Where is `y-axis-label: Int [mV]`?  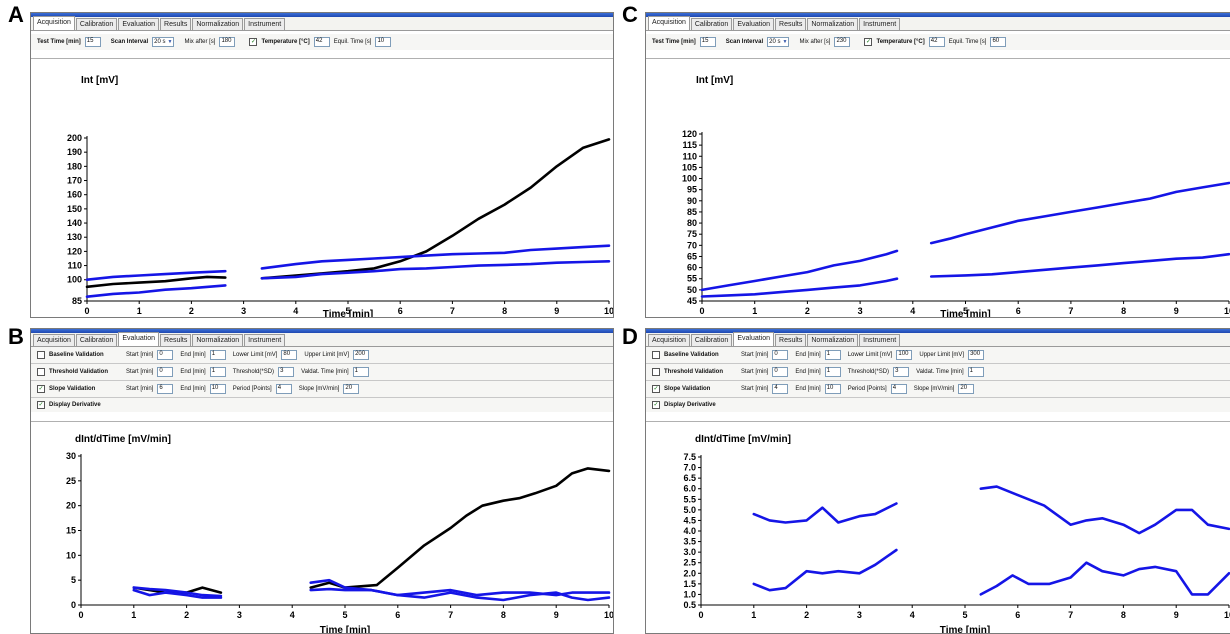
y-axis-label: Int [mV] is located at coordinates (99, 80).